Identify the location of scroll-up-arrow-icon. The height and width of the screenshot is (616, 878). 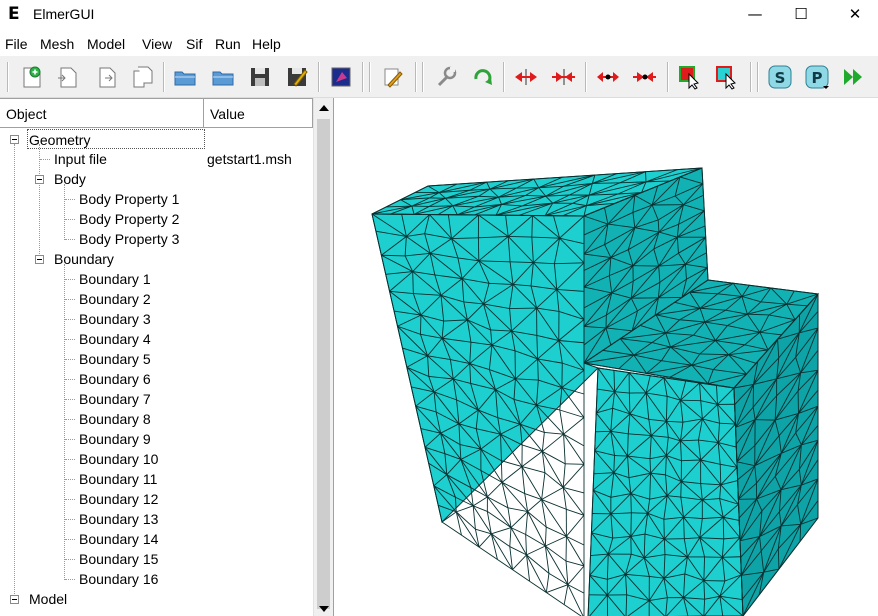
(324, 108).